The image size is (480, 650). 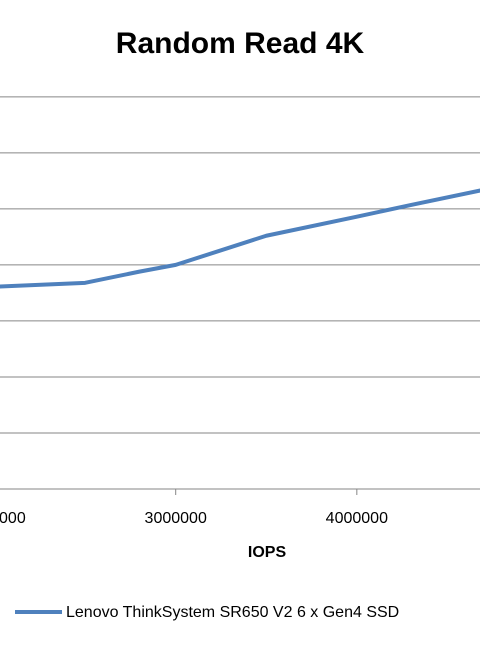 I want to click on chart-title: Random Read 4K, so click(x=240, y=43).